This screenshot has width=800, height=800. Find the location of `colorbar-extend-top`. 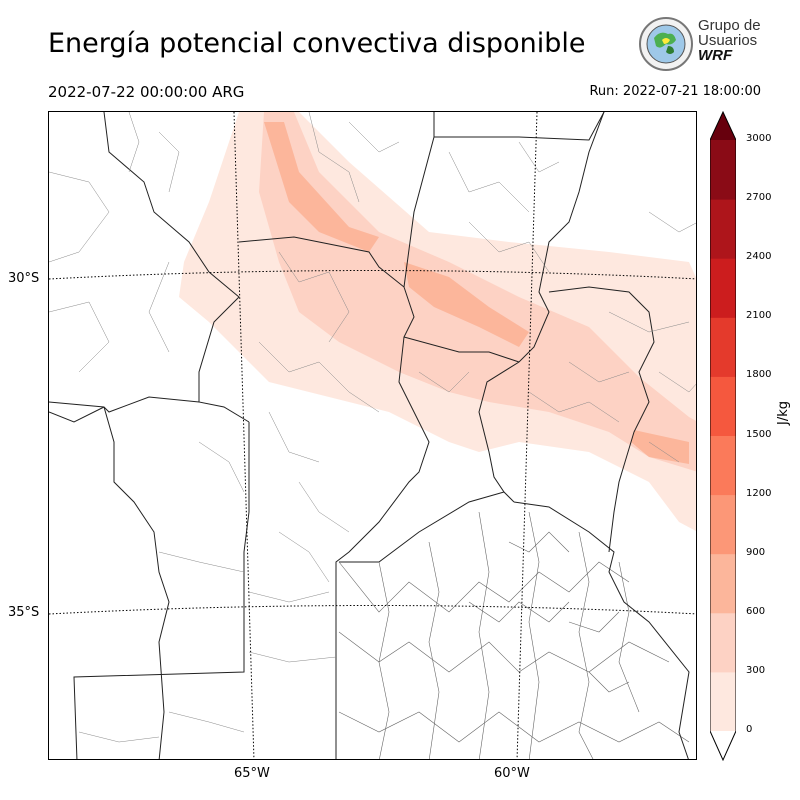

colorbar-extend-top is located at coordinates (723, 126).